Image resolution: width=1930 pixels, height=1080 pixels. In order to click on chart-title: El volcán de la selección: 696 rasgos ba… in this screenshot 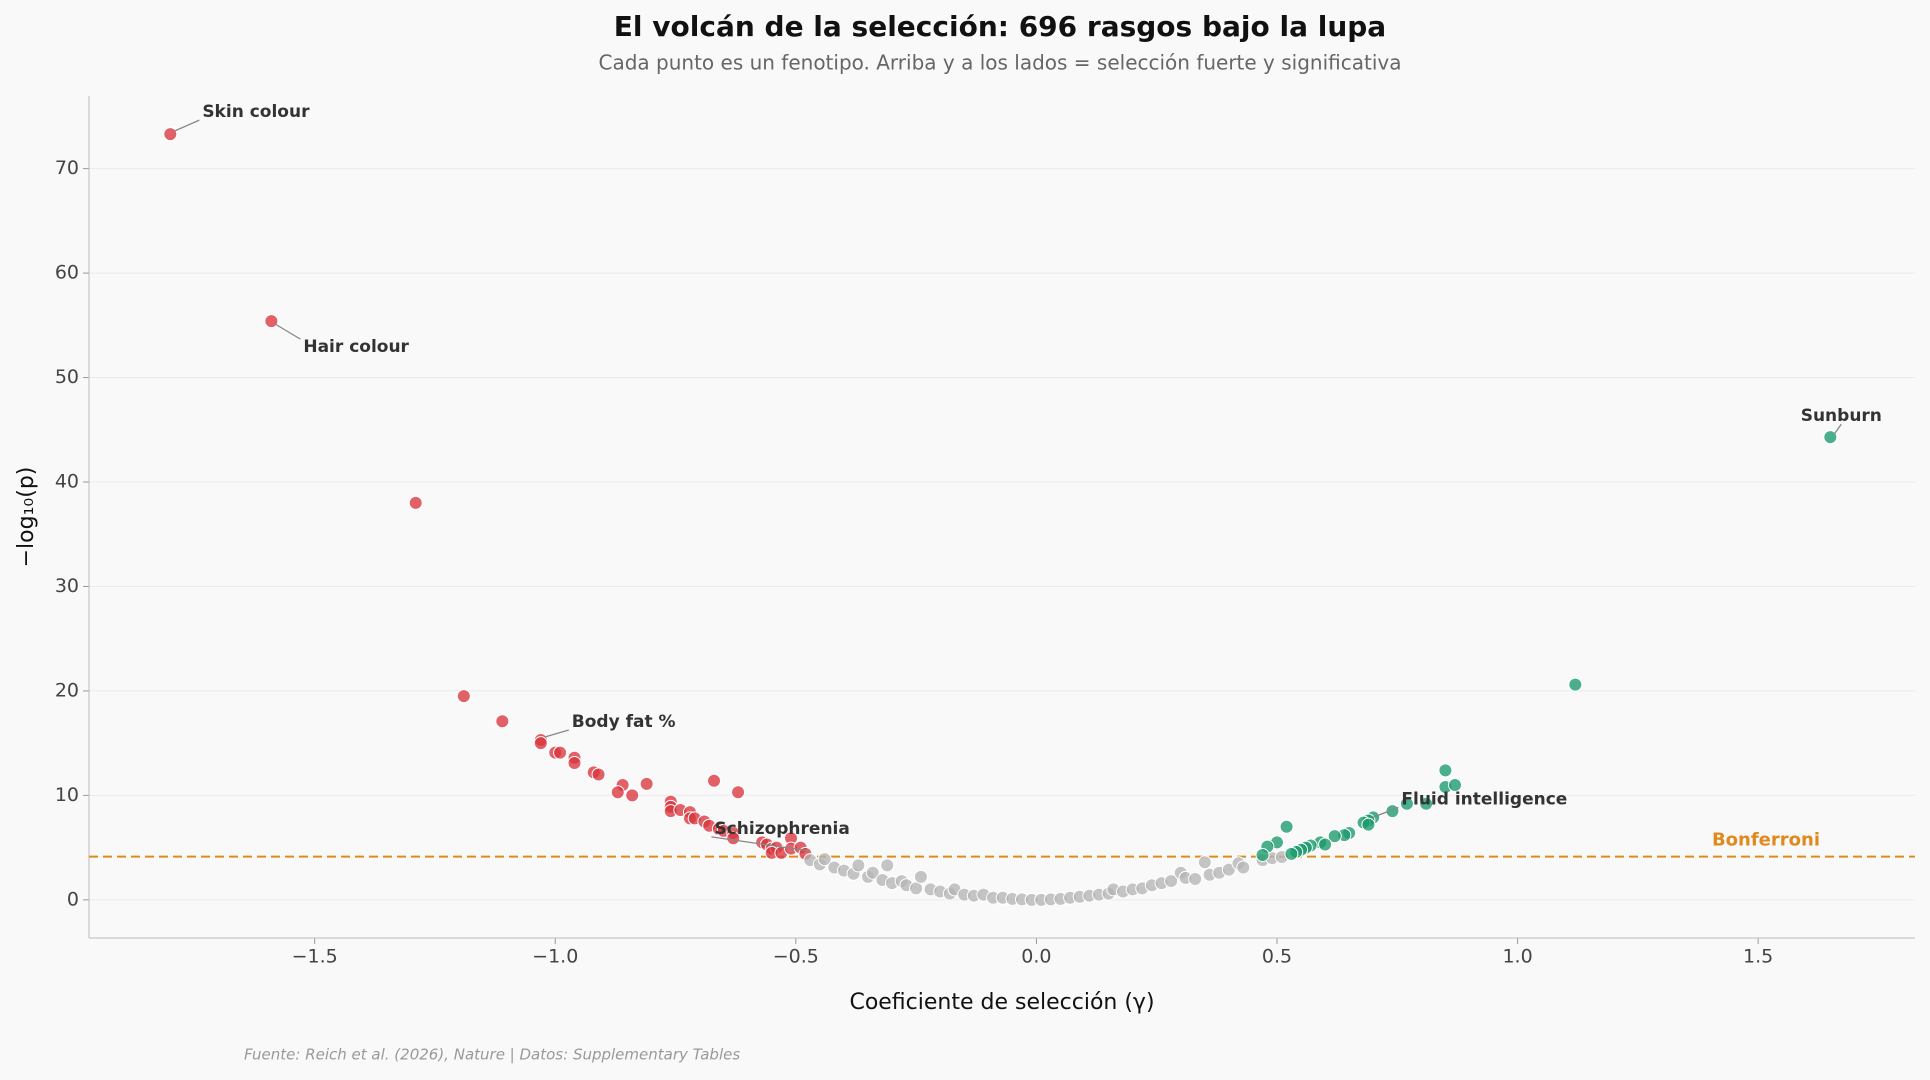, I will do `click(1000, 26)`.